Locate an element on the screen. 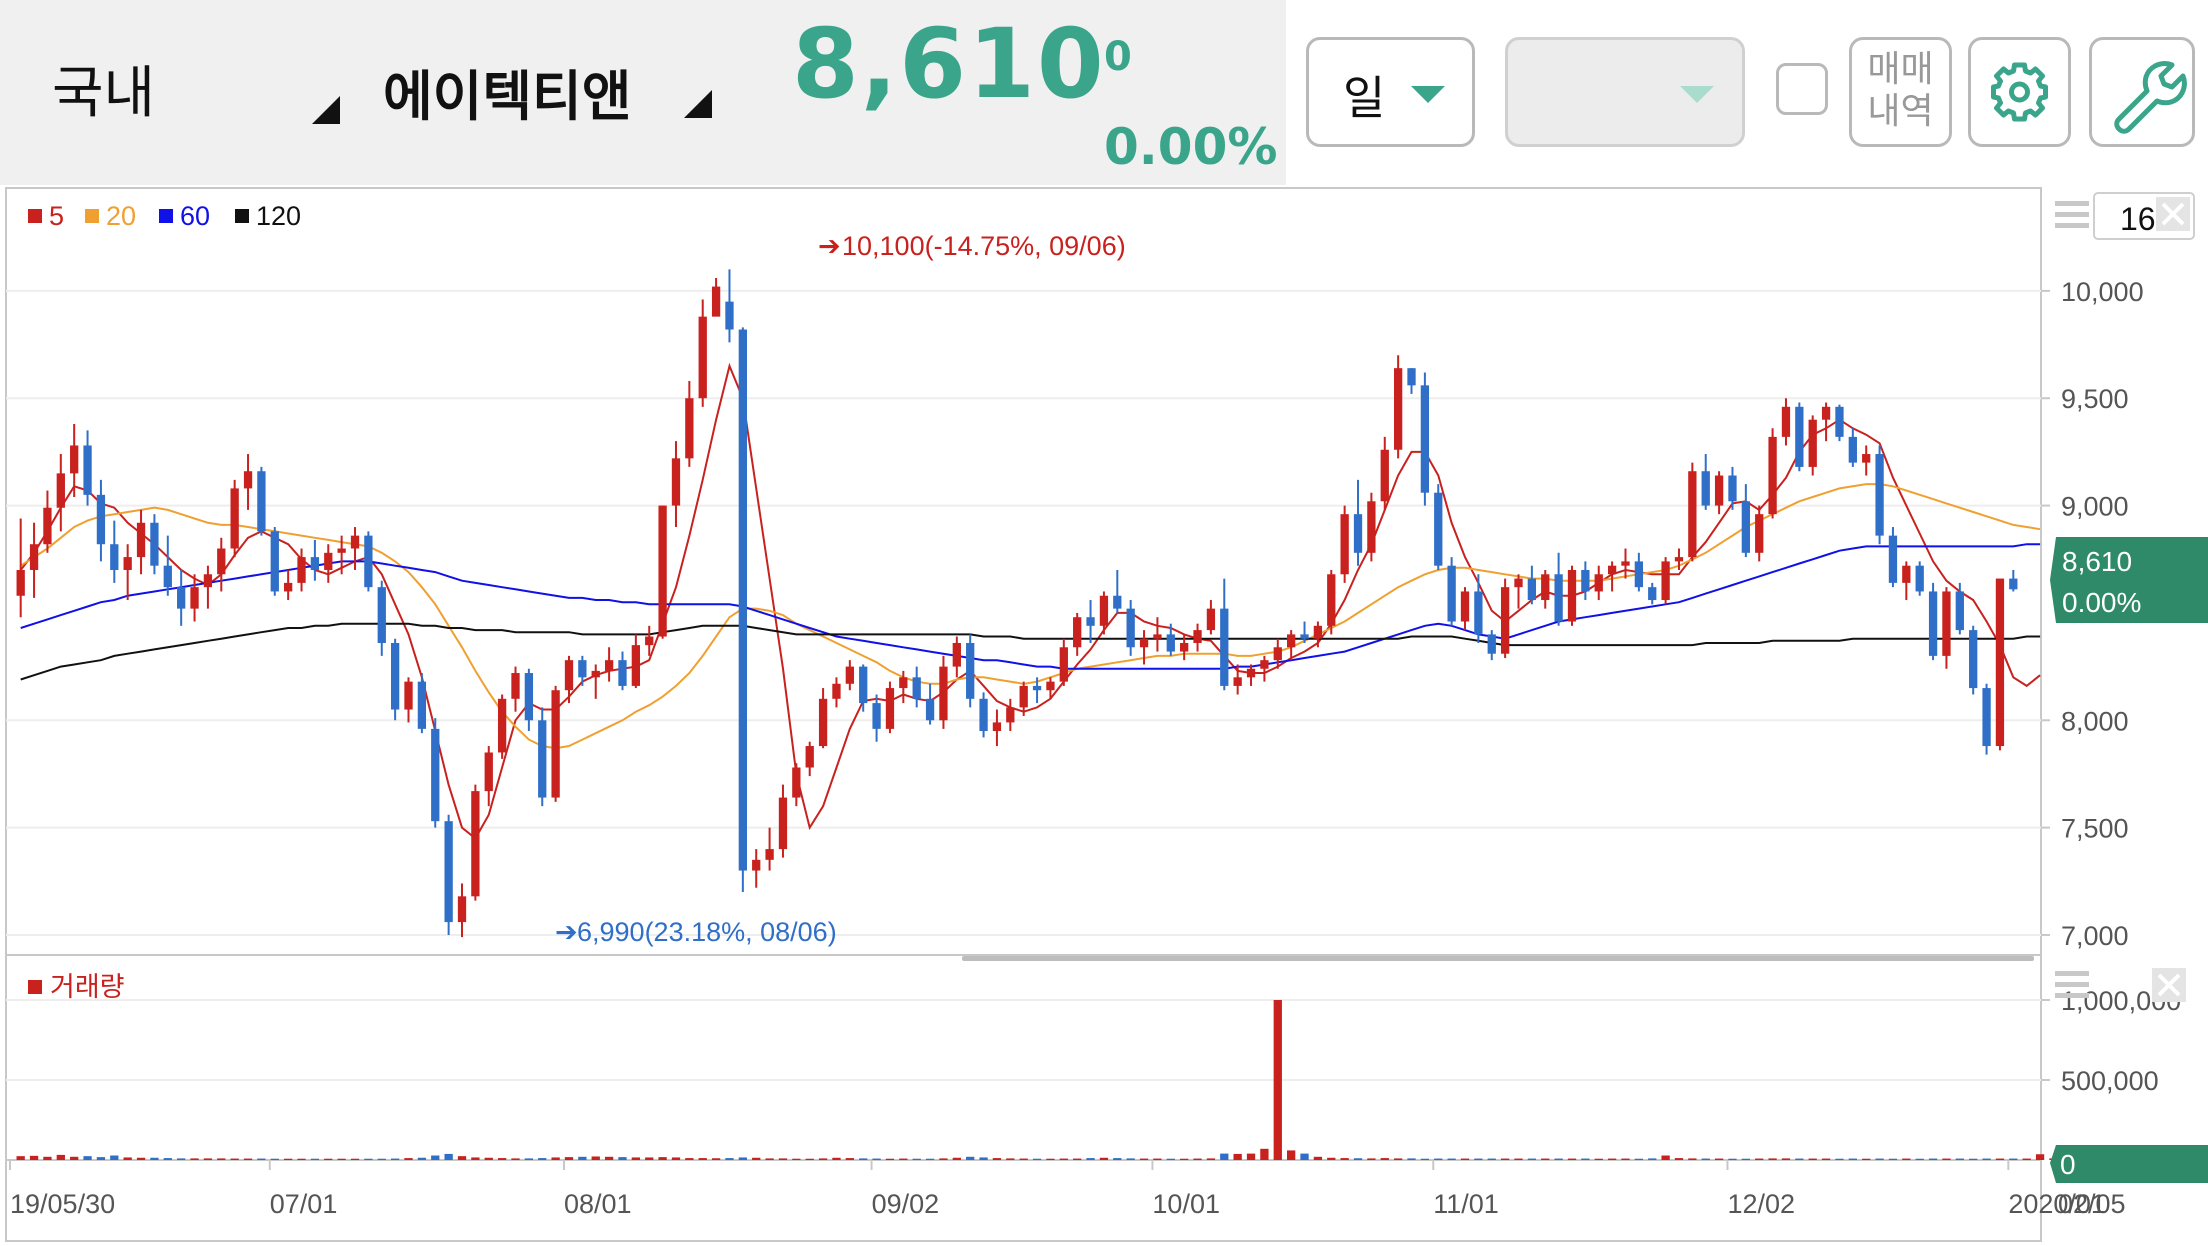 The height and width of the screenshot is (1246, 2208). scrollbar is located at coordinates (1498, 958).